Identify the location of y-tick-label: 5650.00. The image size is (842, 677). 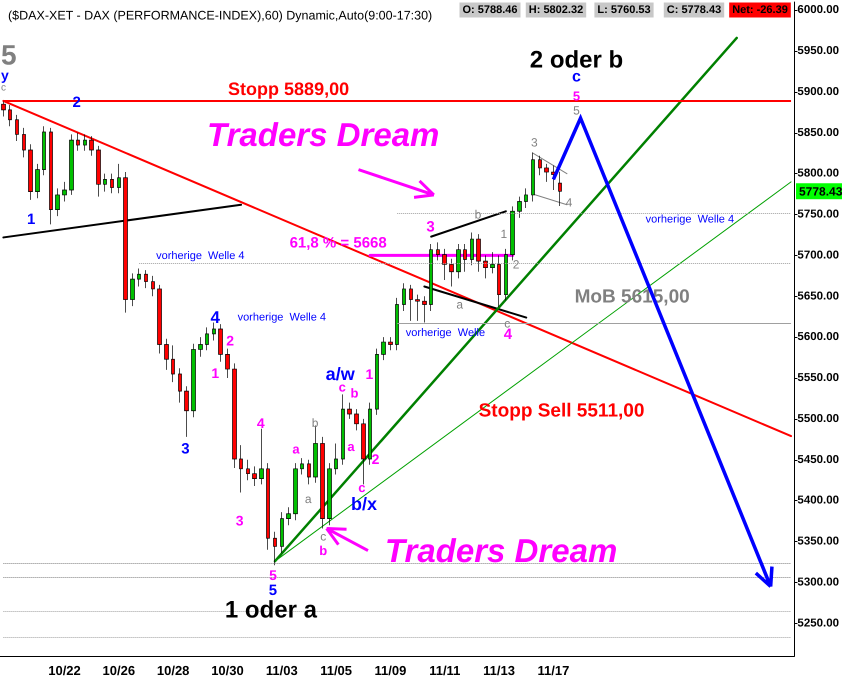
(818, 296).